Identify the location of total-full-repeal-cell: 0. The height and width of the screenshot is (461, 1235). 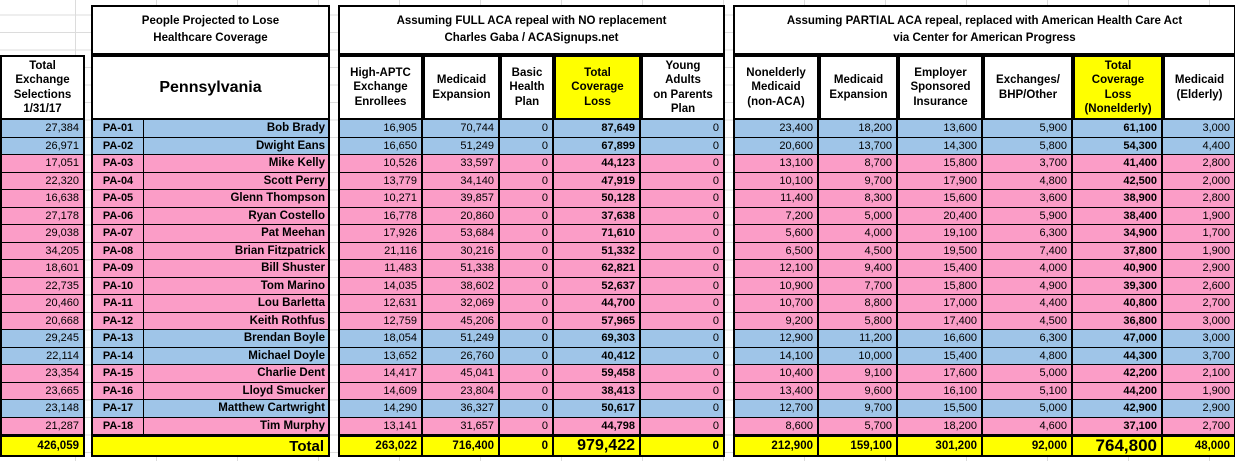
(527, 446).